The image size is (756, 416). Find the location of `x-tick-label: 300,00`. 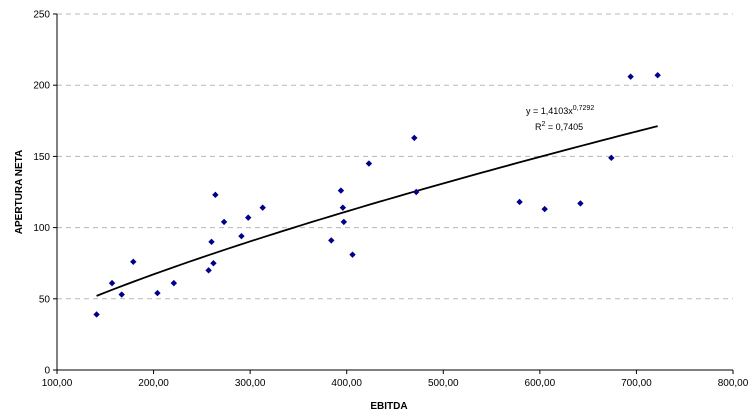

x-tick-label: 300,00 is located at coordinates (250, 383).